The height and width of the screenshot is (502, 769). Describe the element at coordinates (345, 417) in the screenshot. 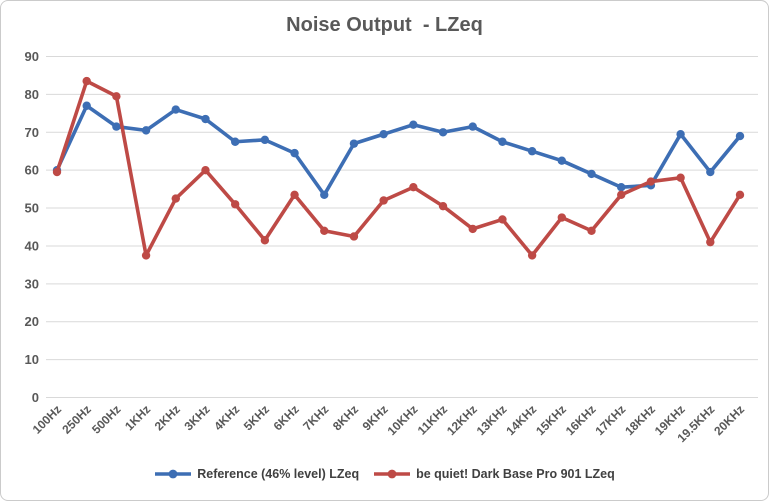

I see `x-axis-tick-label: 8KHz` at that location.